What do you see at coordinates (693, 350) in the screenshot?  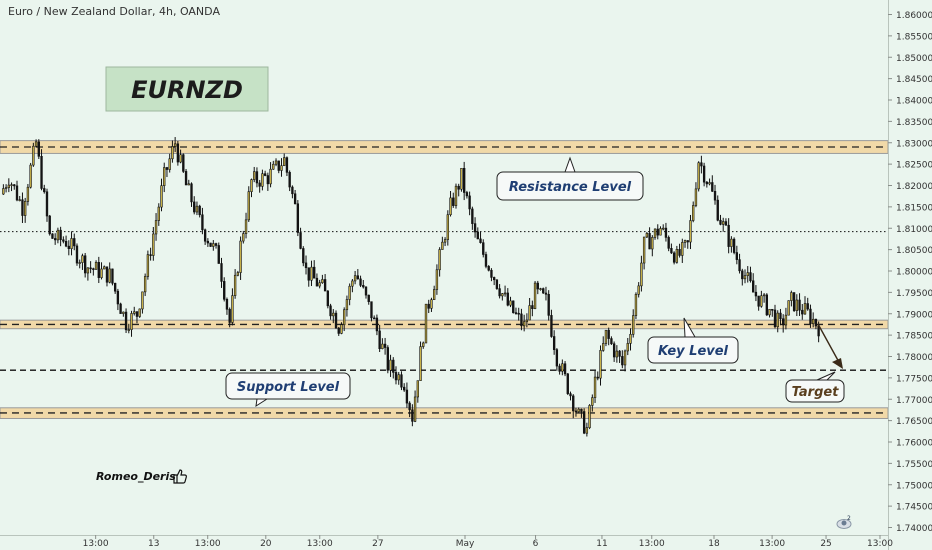 I see `key-level-box` at bounding box center [693, 350].